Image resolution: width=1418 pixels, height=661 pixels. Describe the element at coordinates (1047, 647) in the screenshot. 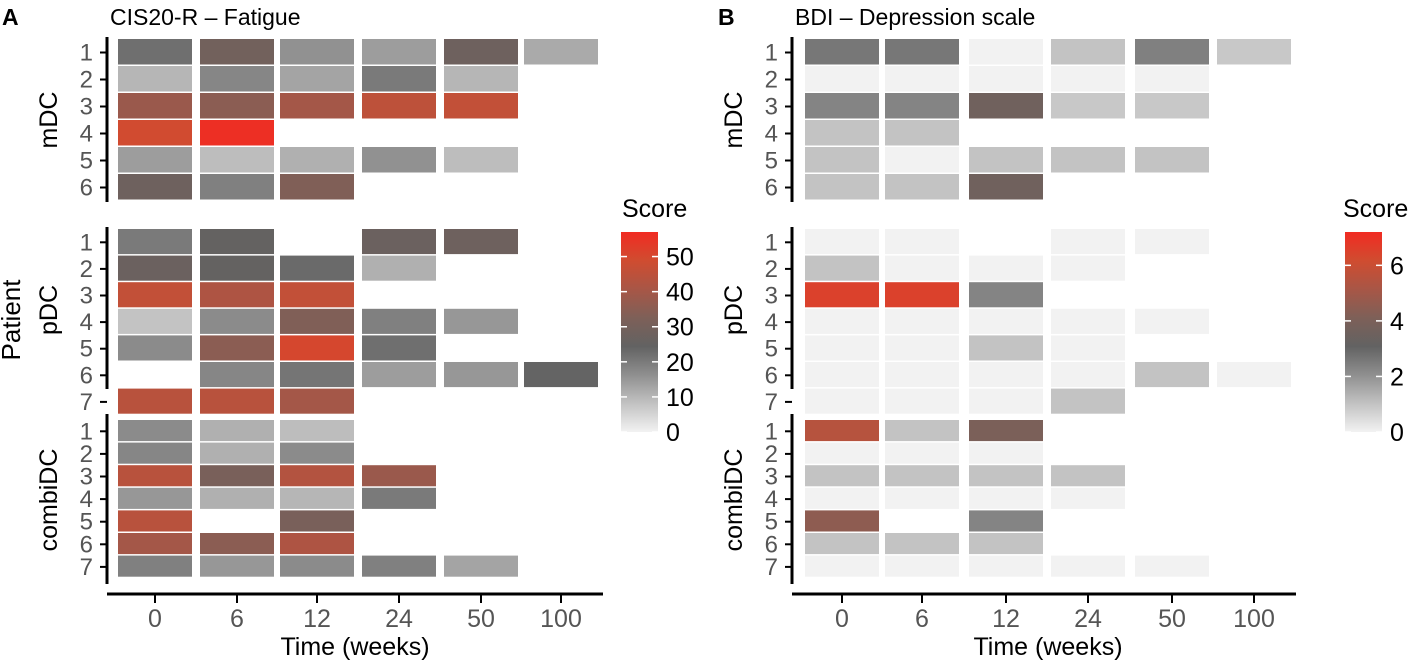

I see `panel-b-x-axis-label: Time (weeks)` at that location.